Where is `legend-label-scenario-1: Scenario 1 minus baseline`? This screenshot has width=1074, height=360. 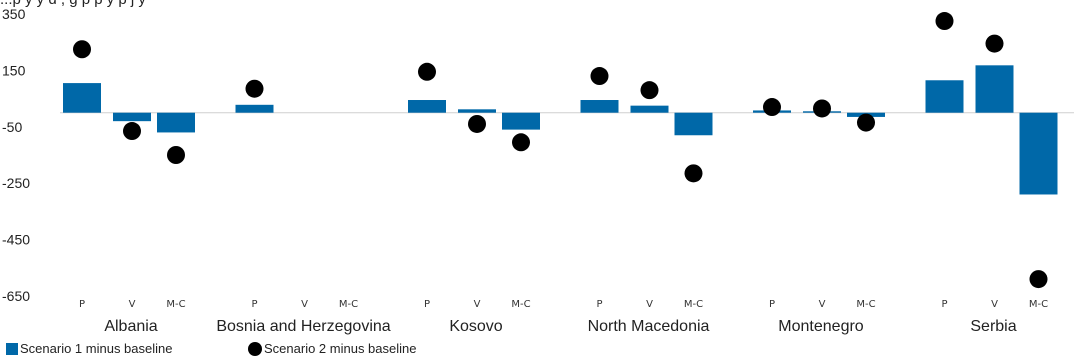 legend-label-scenario-1: Scenario 1 minus baseline is located at coordinates (96, 348).